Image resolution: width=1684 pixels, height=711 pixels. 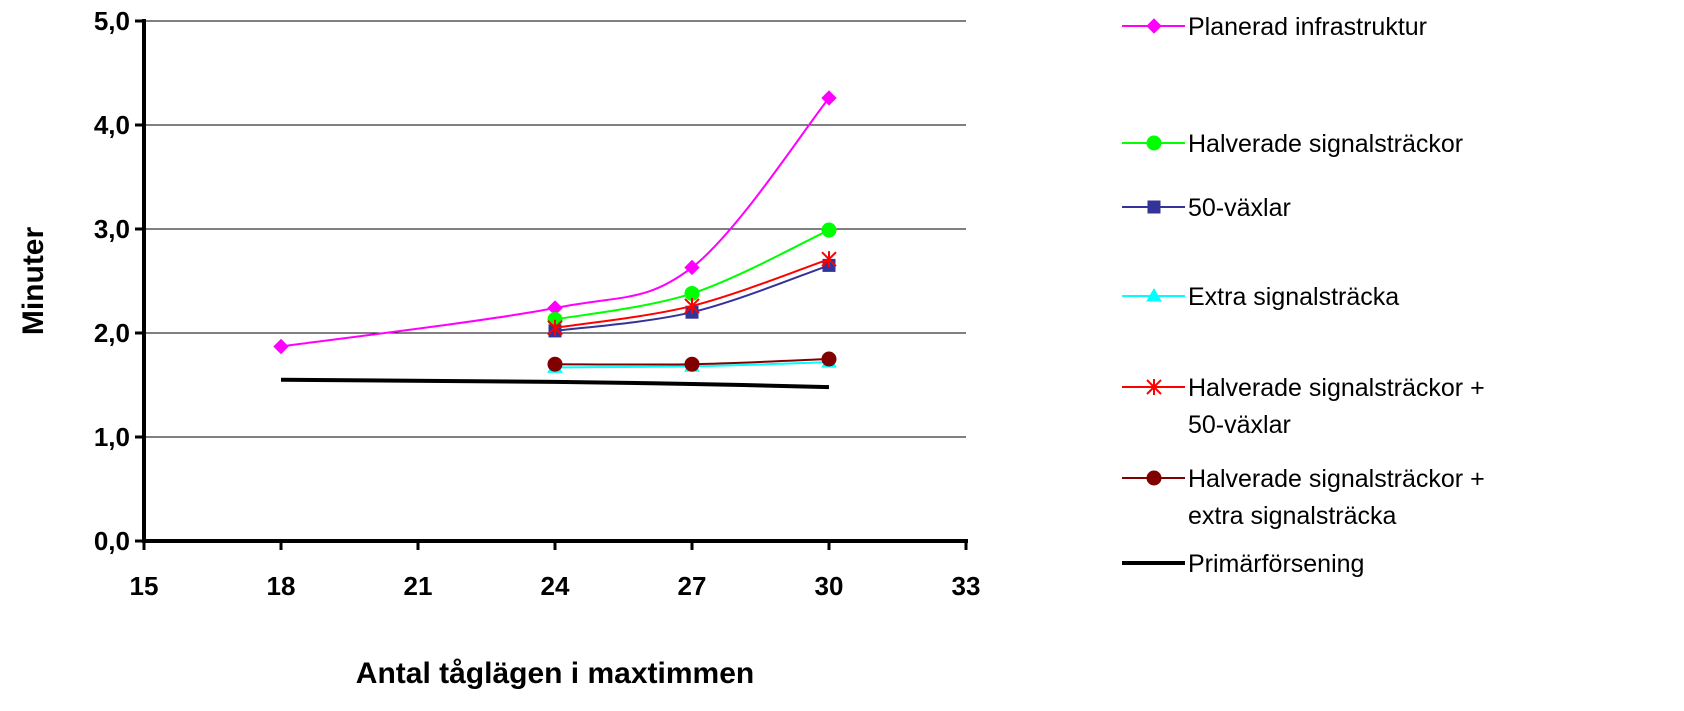 What do you see at coordinates (281, 586) in the screenshot?
I see `x-tick-label: 18` at bounding box center [281, 586].